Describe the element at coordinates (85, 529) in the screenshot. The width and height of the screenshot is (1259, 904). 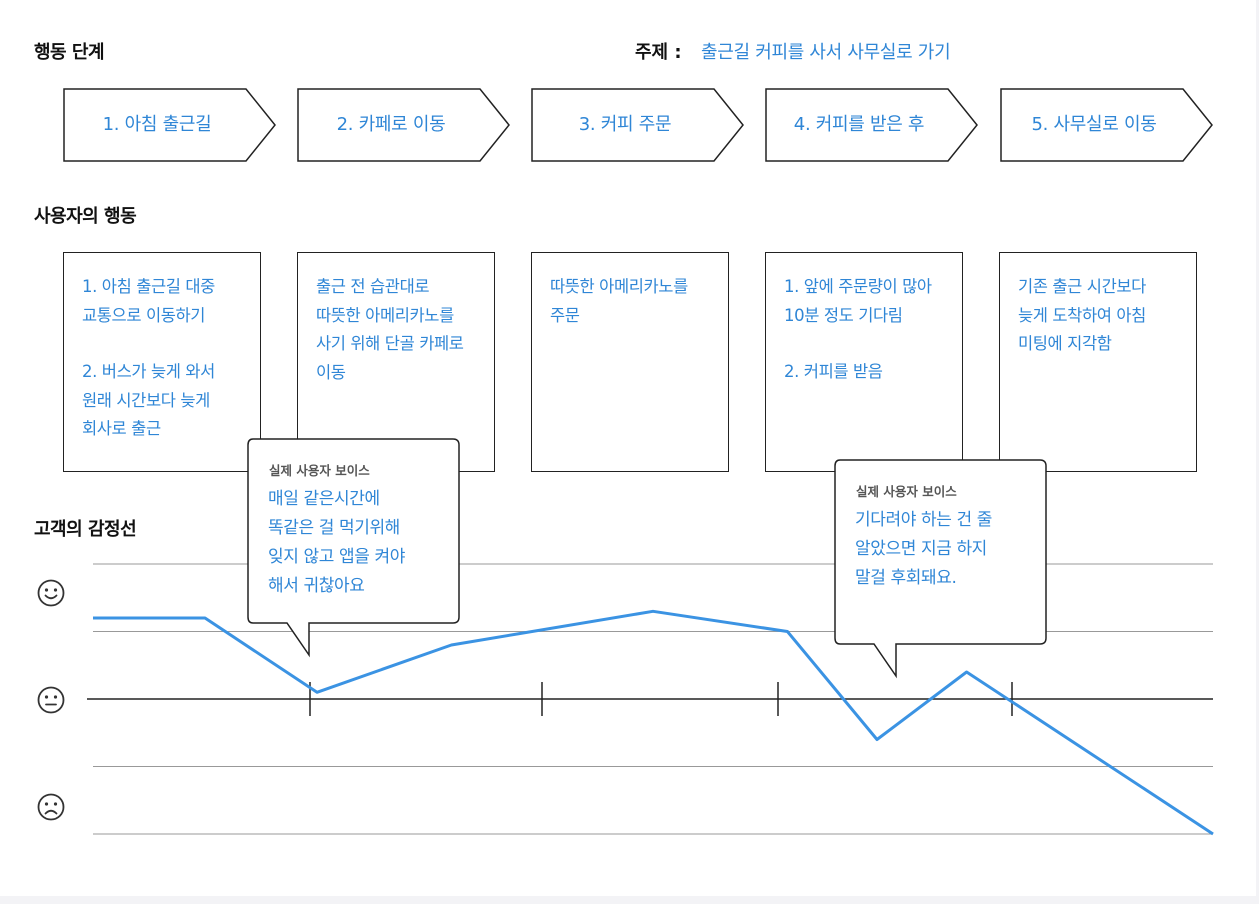
I see `emotion-heading: 고객의 감정선` at that location.